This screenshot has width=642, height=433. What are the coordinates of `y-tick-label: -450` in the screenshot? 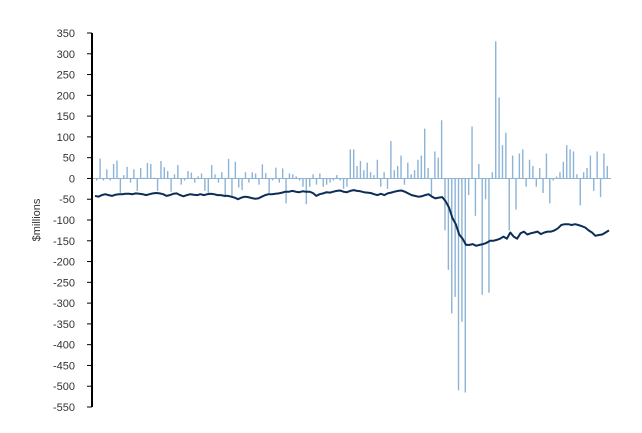 It's located at (64, 366).